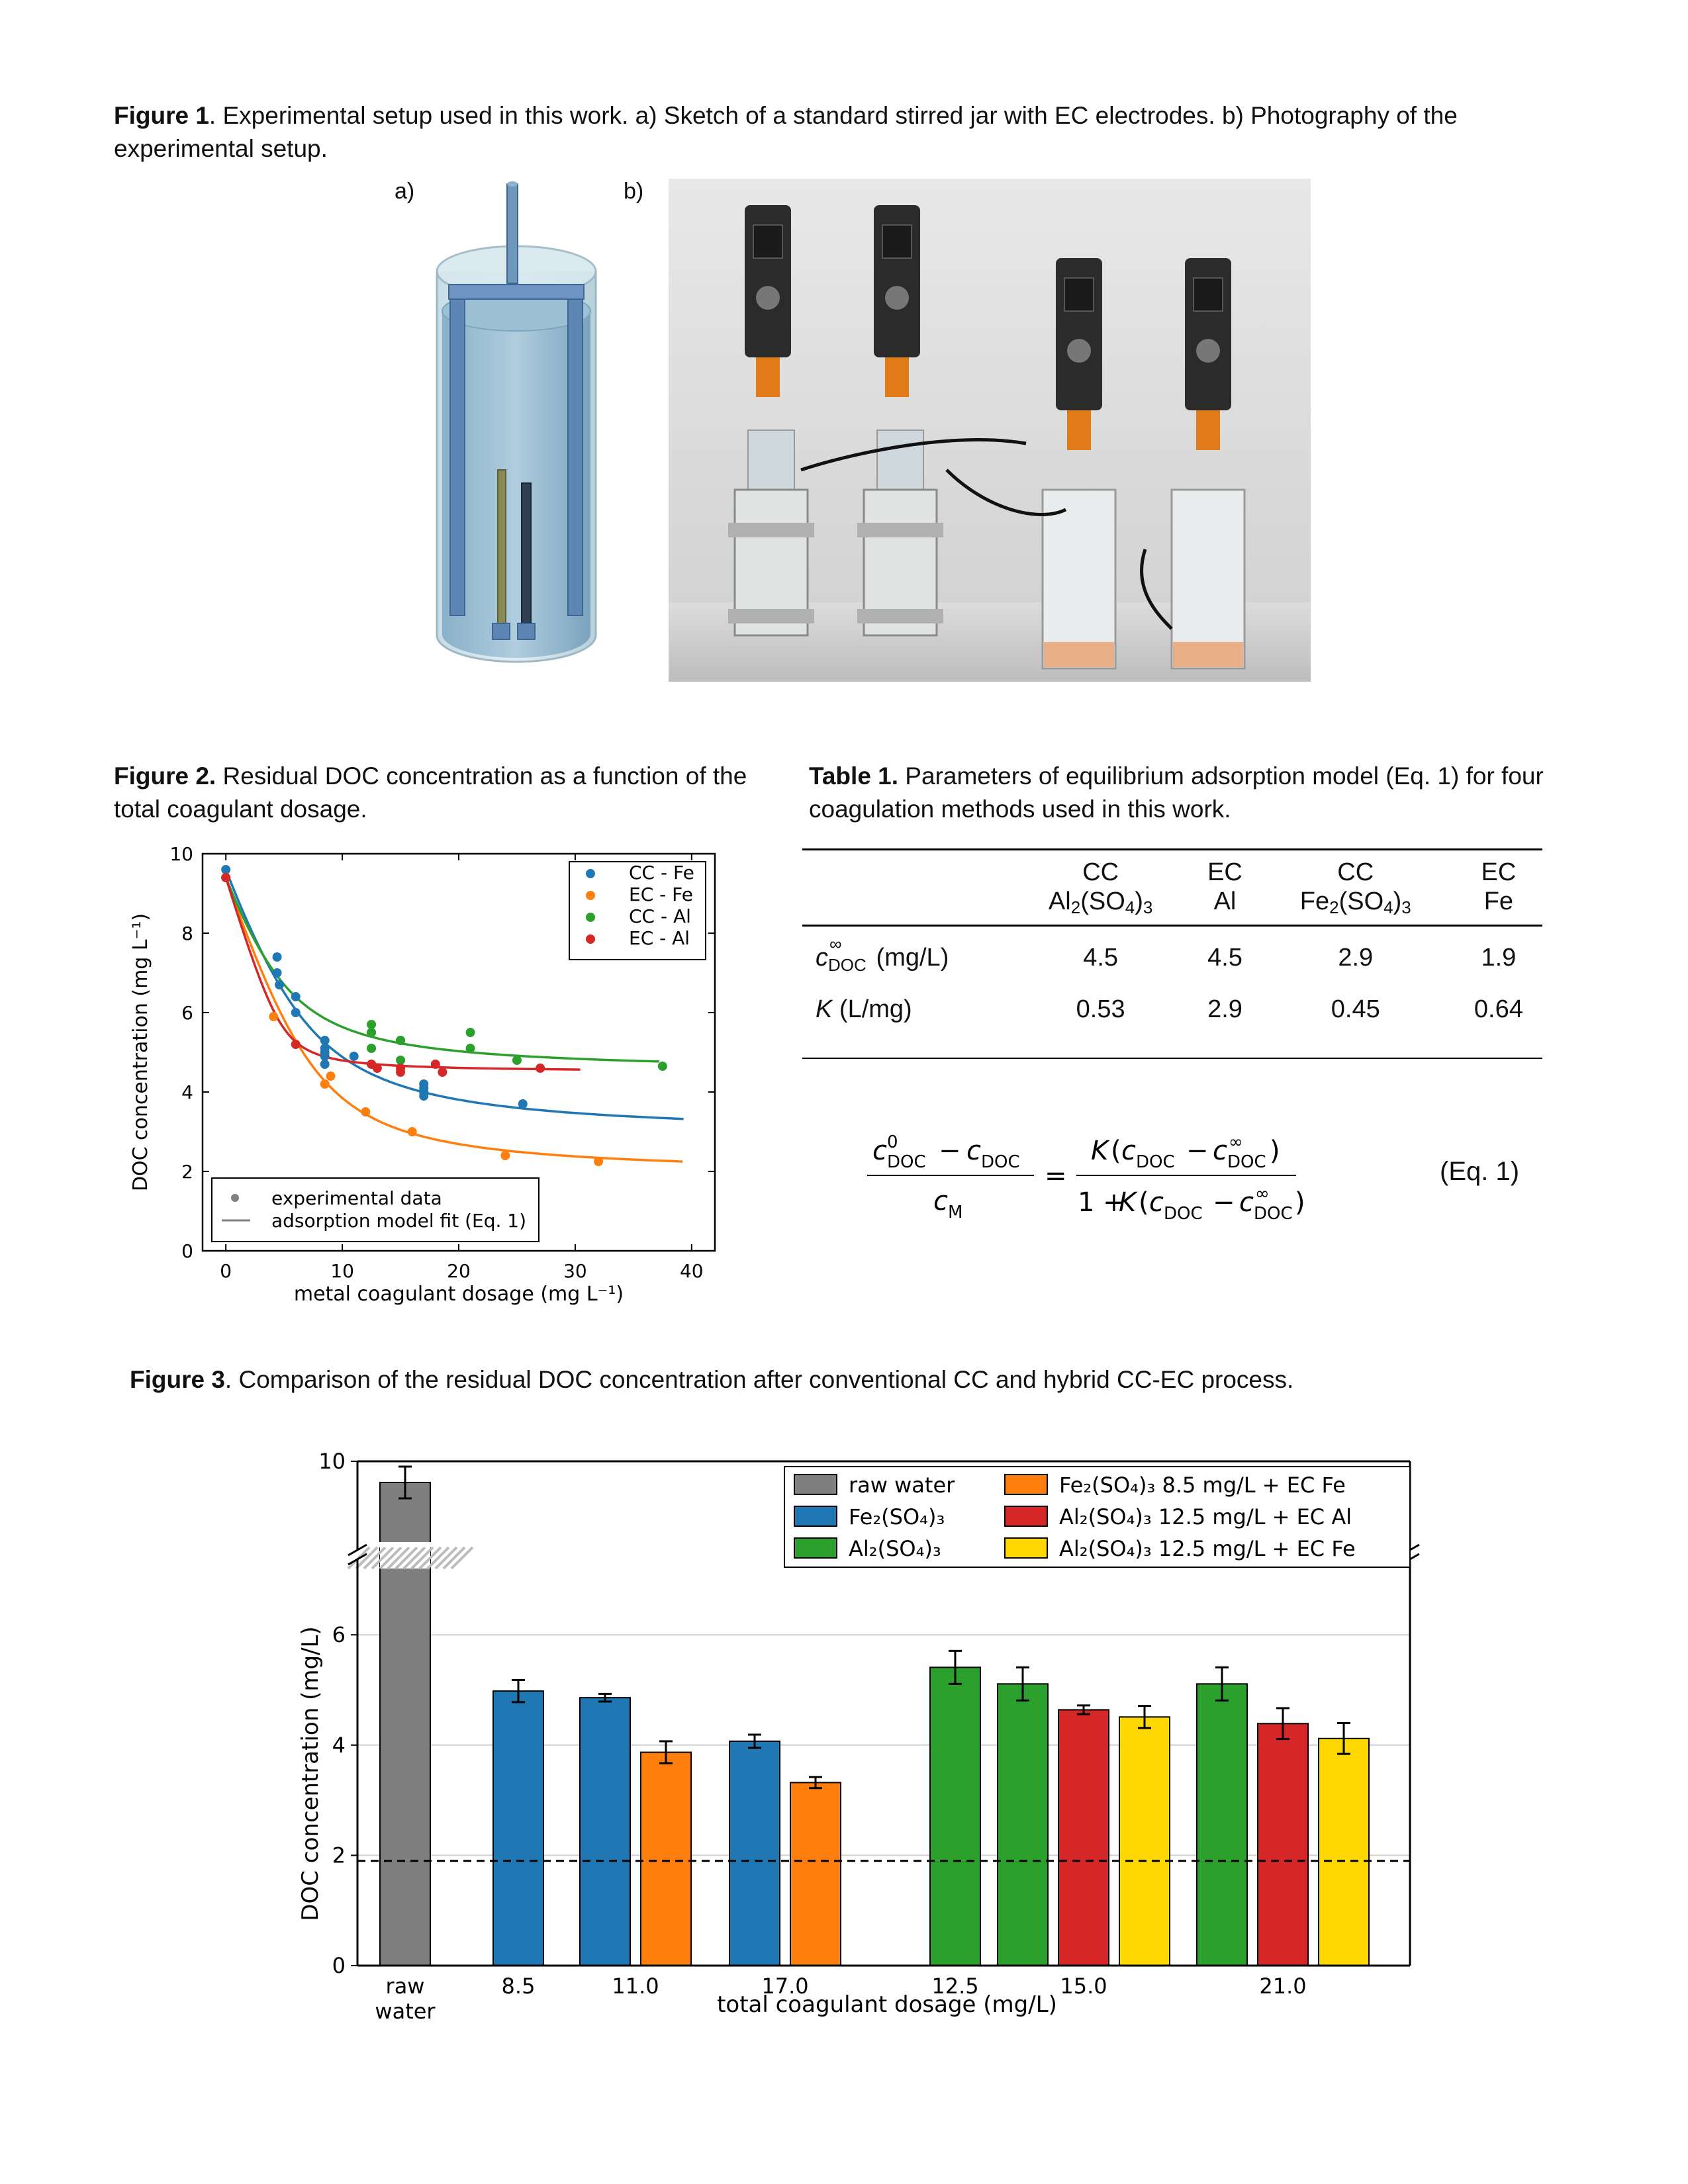 This screenshot has height=2184, width=1688. What do you see at coordinates (882, 954) in the screenshot?
I see `row-cinf-header: c ∞ DOC (mg/L)` at bounding box center [882, 954].